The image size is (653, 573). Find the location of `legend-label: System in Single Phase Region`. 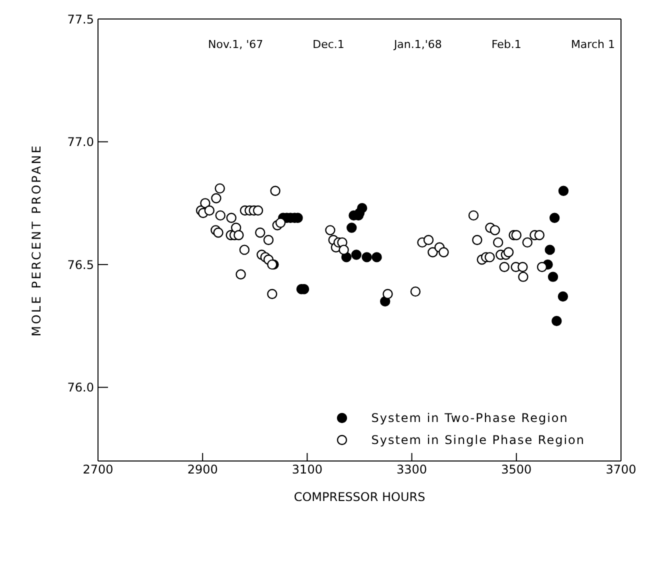

legend-label: System in Single Phase Region is located at coordinates (478, 440).